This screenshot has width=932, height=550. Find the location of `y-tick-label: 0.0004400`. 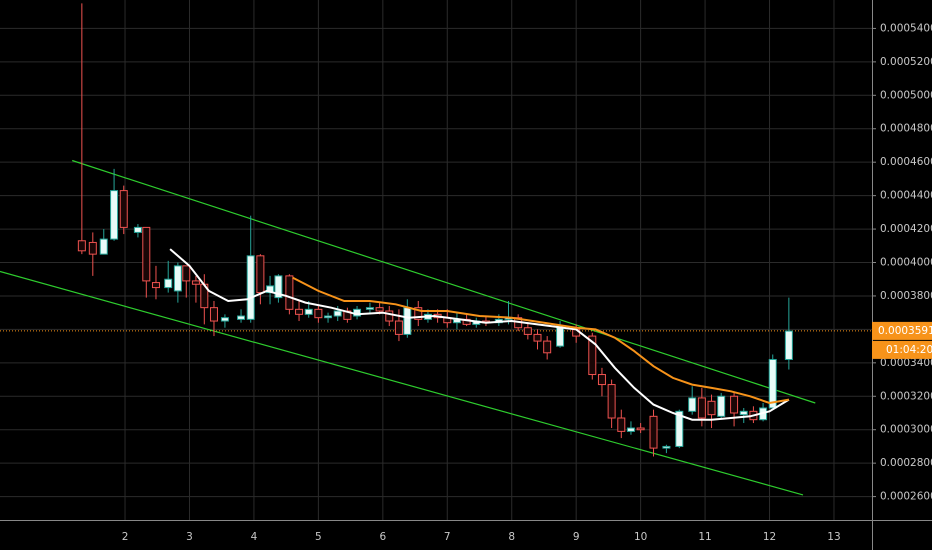

y-tick-label: 0.0004400 is located at coordinates (906, 196).